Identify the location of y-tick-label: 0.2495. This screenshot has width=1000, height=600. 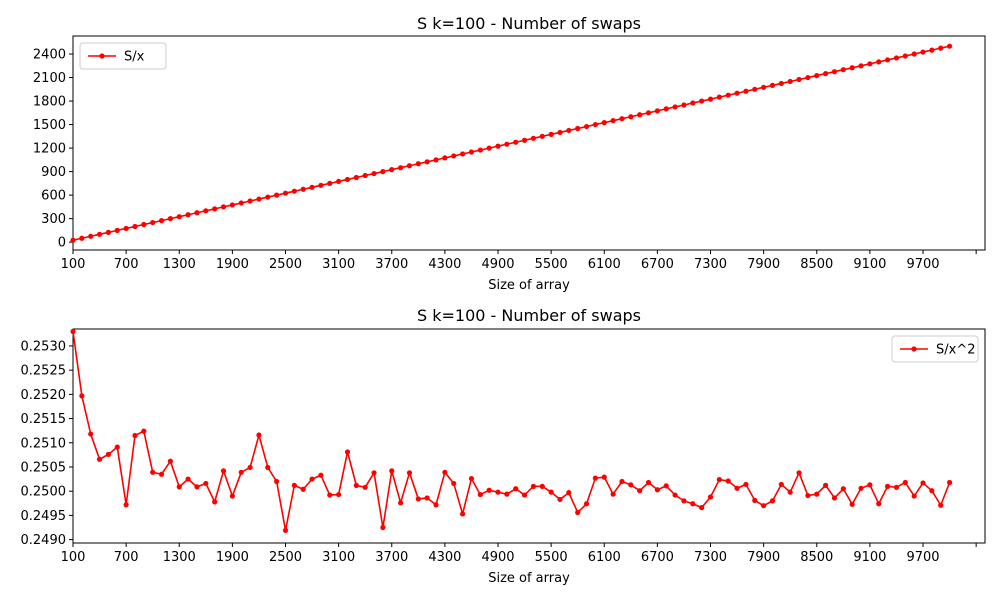
(44, 516).